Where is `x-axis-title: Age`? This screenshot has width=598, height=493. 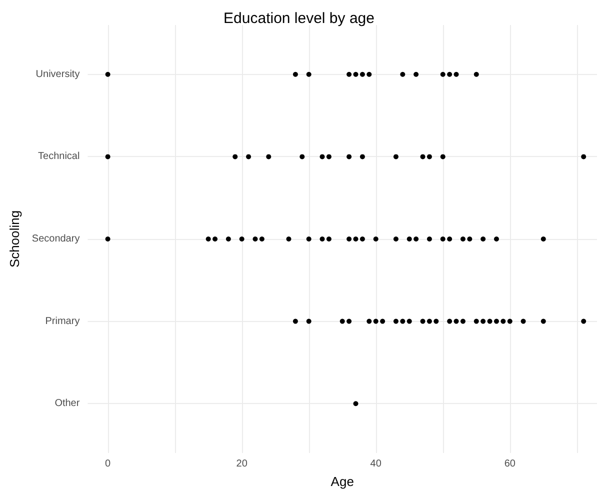 x-axis-title: Age is located at coordinates (342, 481).